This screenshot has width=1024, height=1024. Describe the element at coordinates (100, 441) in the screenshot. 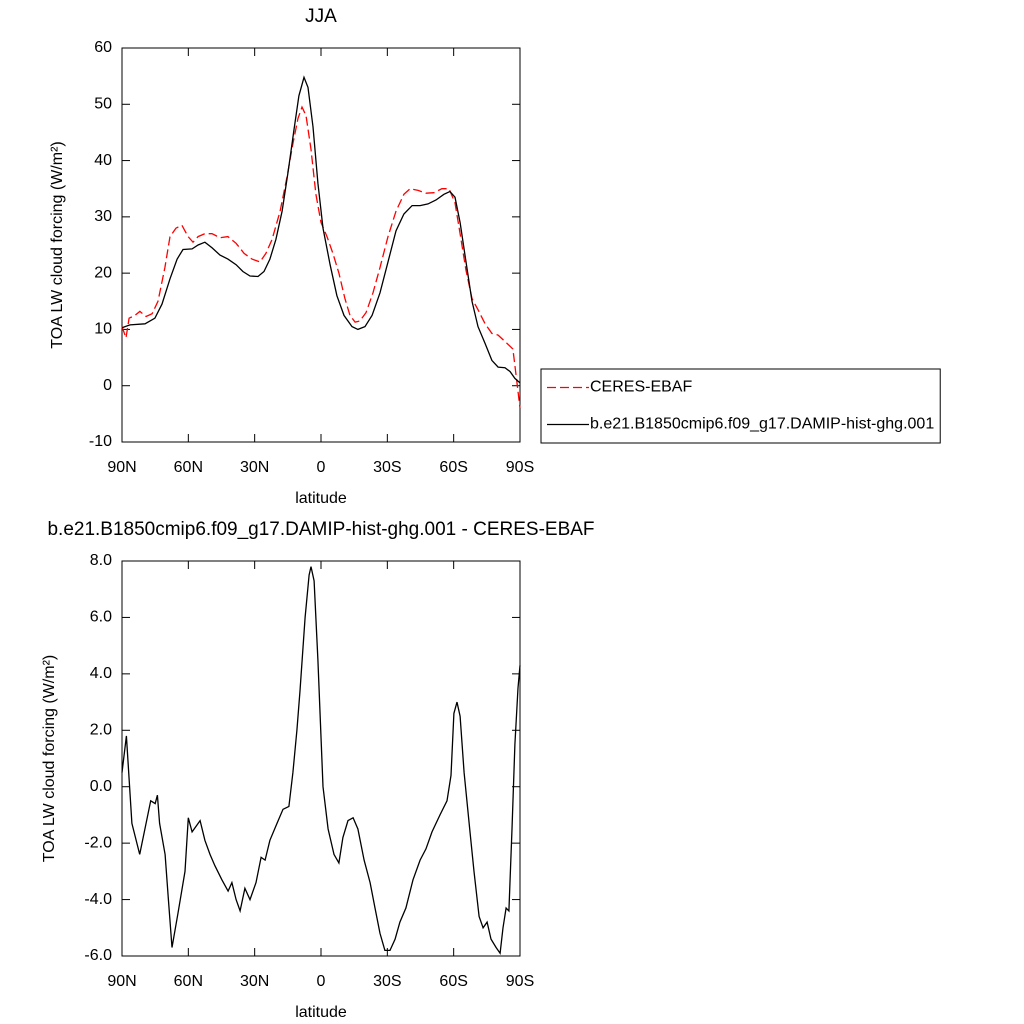

I see `y-tick-label: -10` at that location.